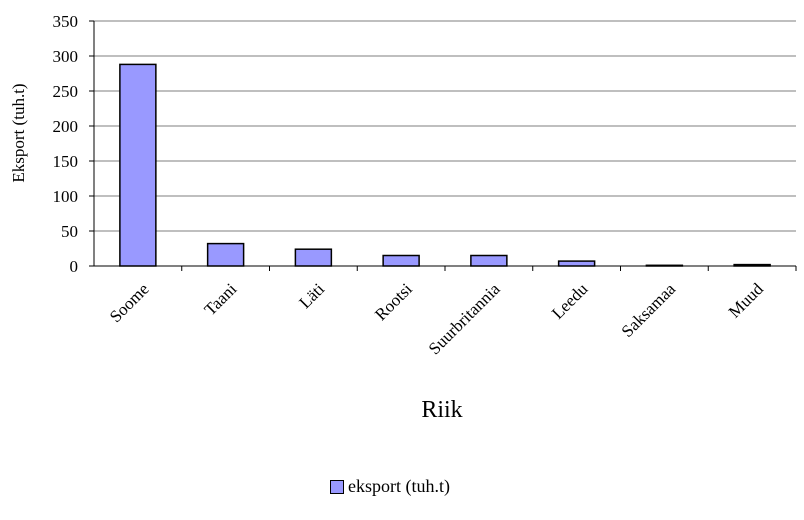  I want to click on y-tick-label: 50, so click(69, 231).